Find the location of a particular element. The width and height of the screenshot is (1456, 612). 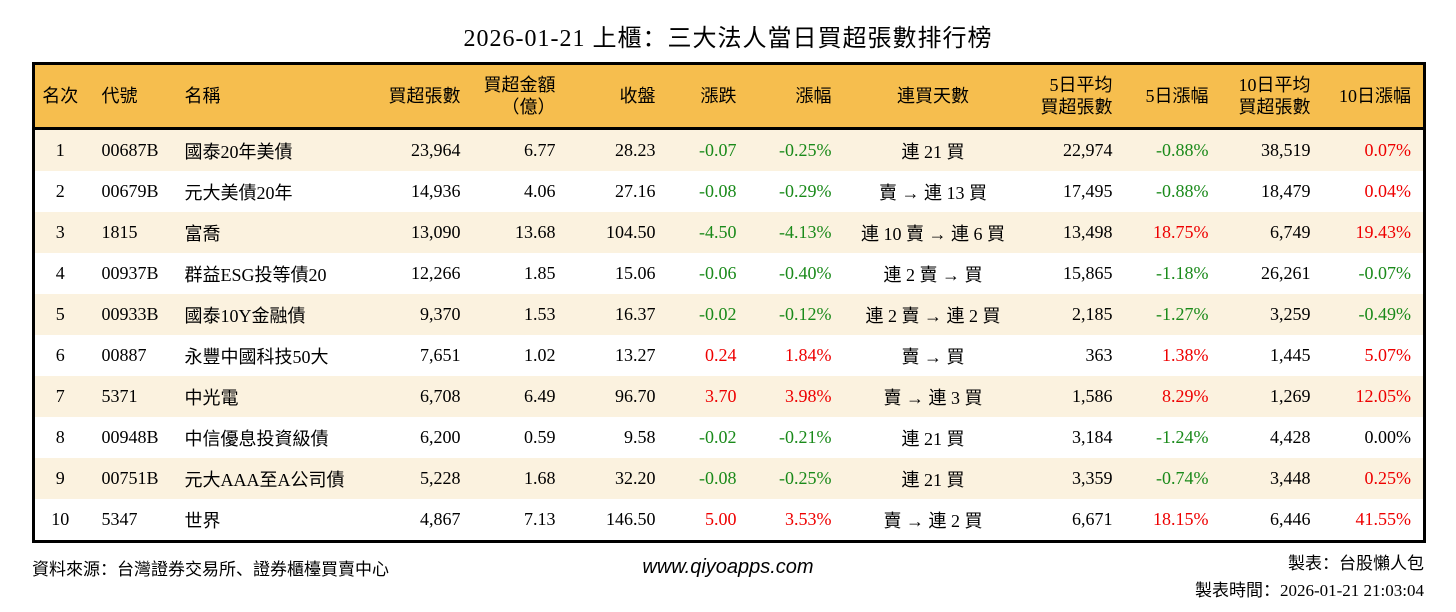

cell-avg5: 13,498 is located at coordinates (1088, 232).